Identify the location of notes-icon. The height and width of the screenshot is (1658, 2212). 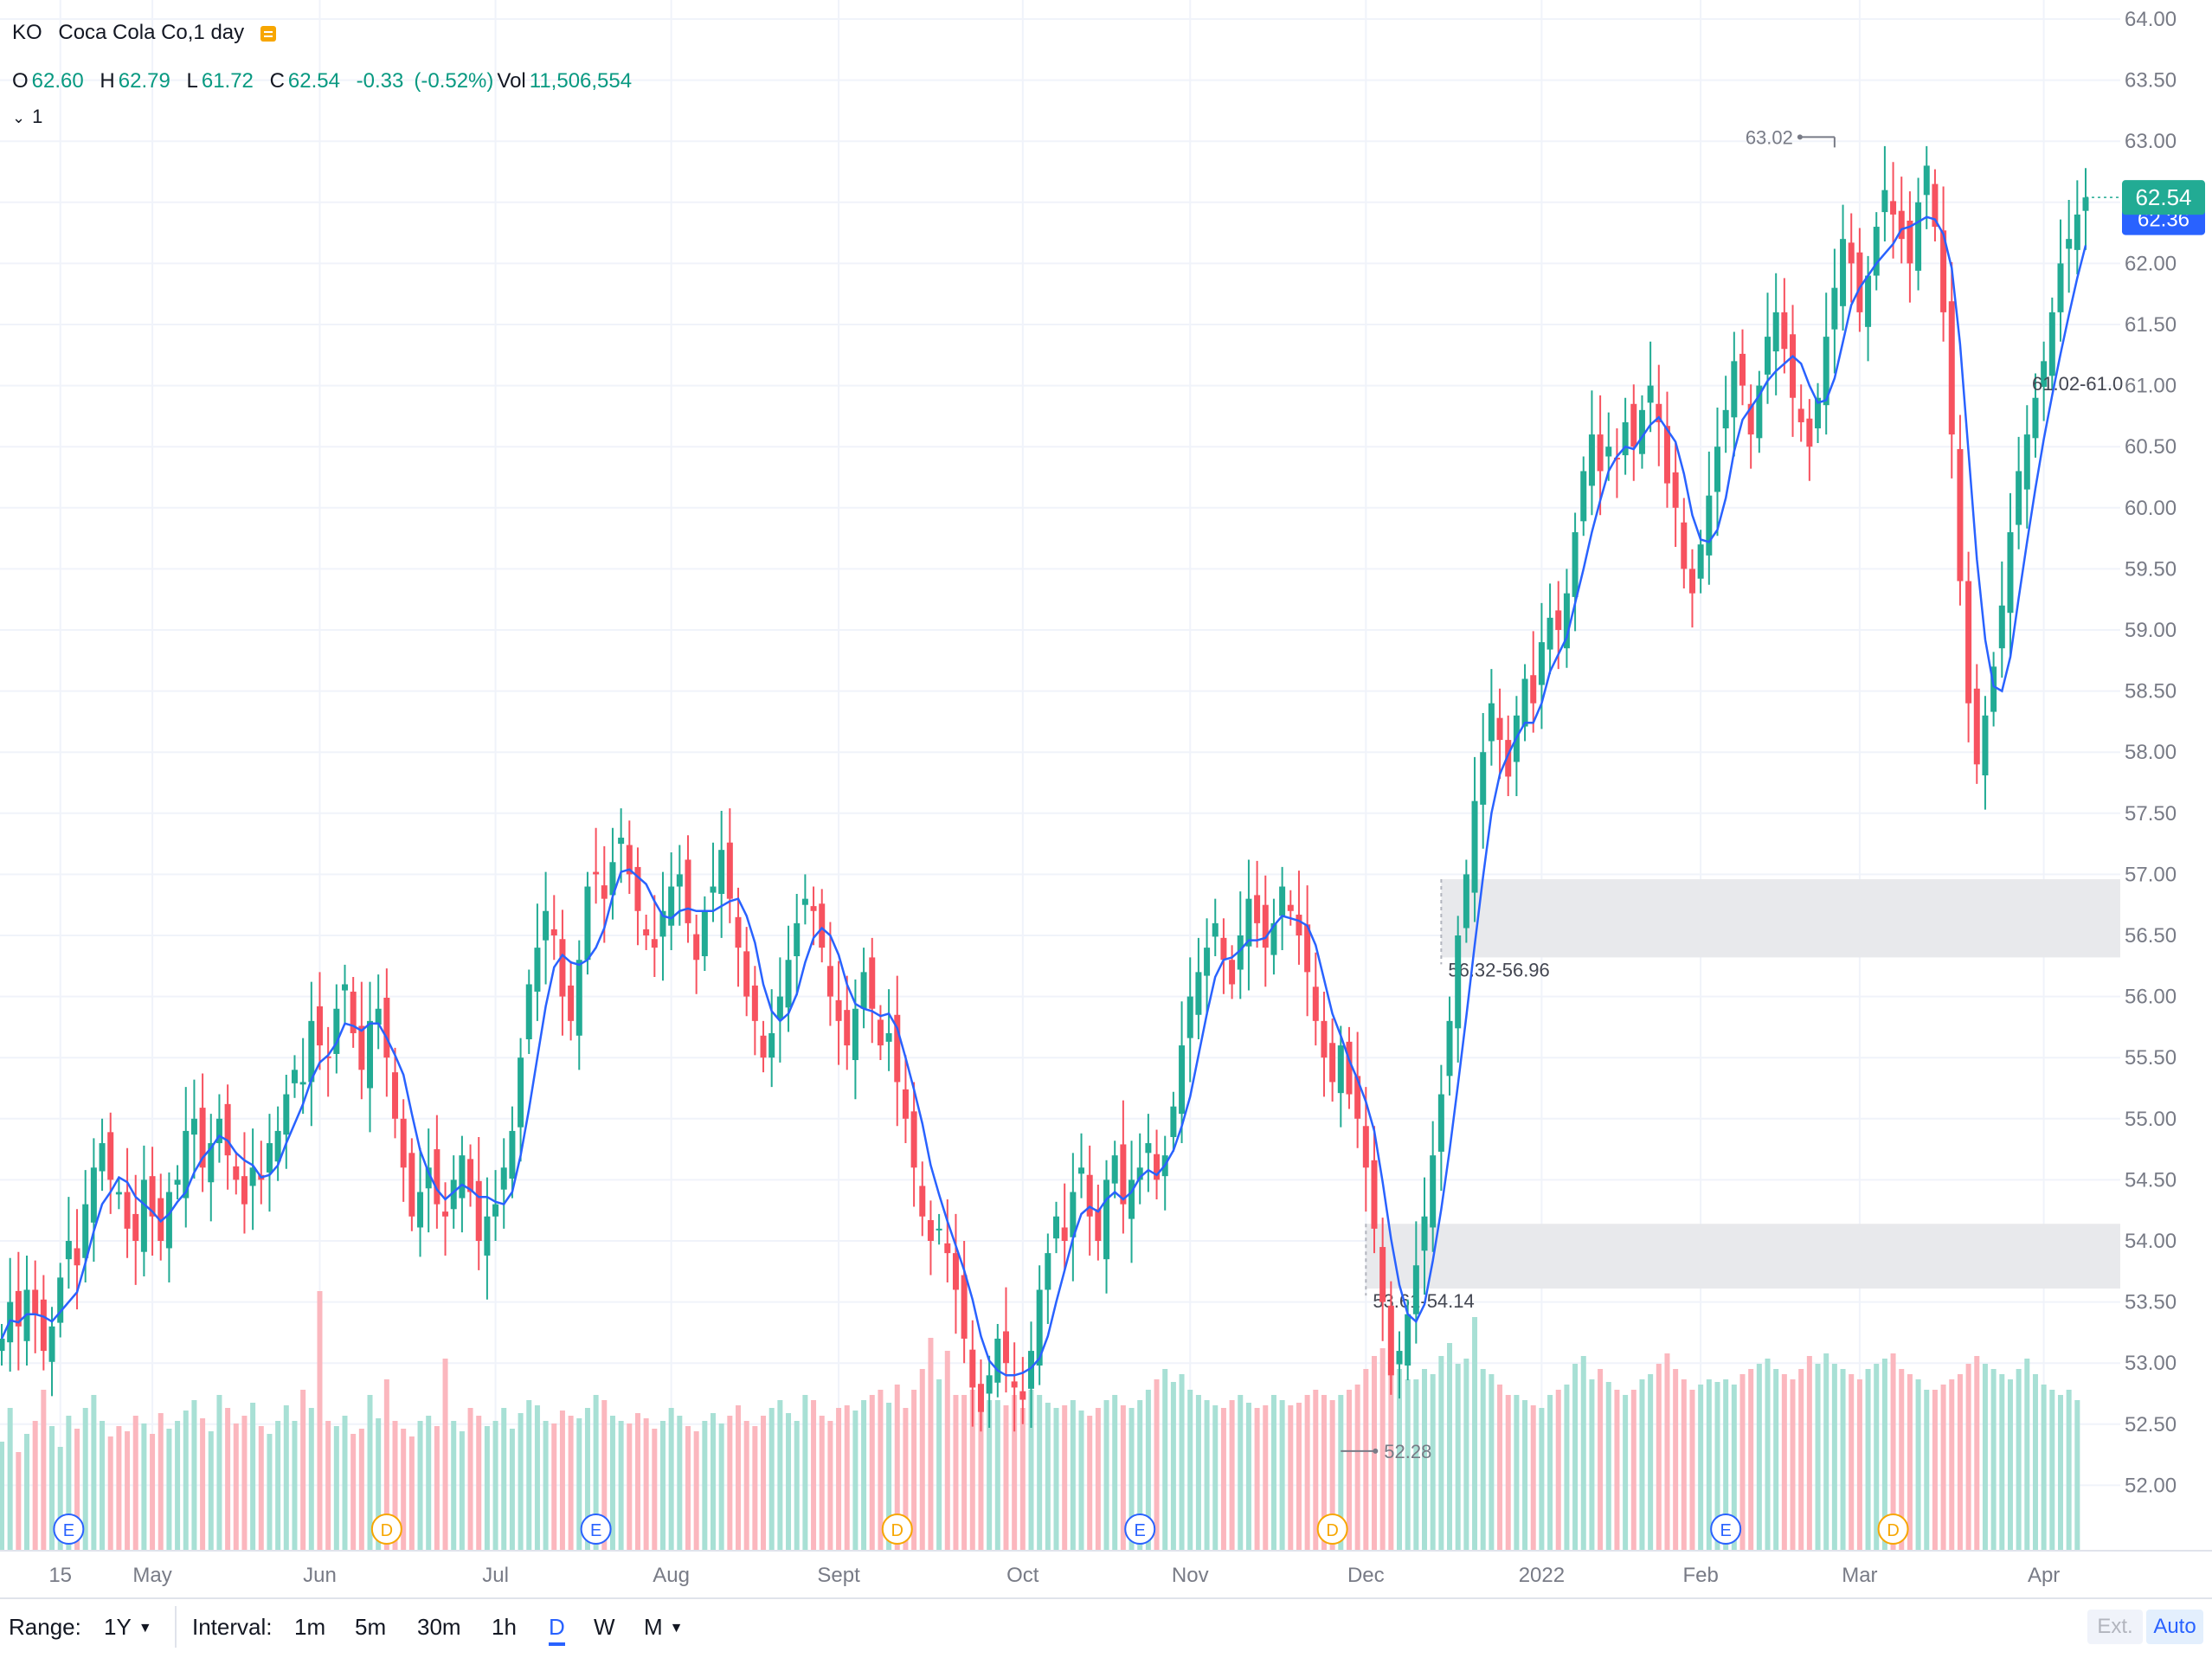
(268, 33).